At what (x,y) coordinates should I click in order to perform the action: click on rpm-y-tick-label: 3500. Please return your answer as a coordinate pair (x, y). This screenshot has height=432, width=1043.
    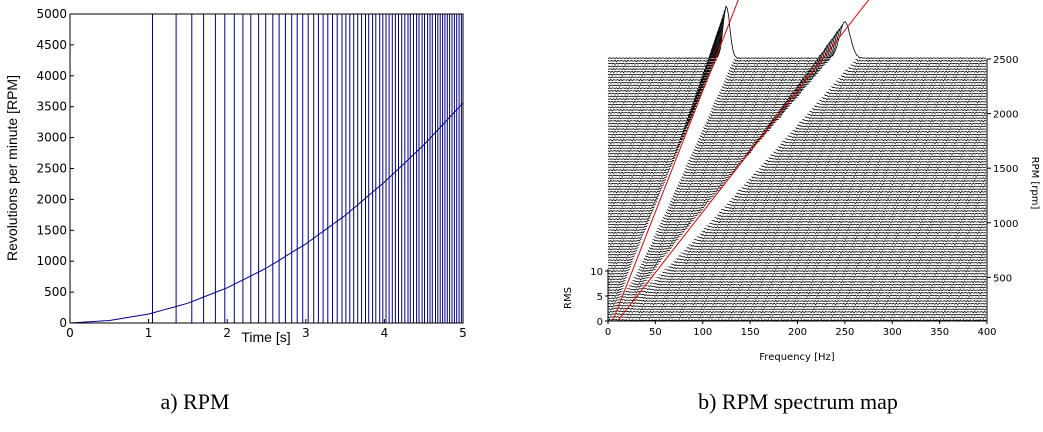
    Looking at the image, I should click on (51, 107).